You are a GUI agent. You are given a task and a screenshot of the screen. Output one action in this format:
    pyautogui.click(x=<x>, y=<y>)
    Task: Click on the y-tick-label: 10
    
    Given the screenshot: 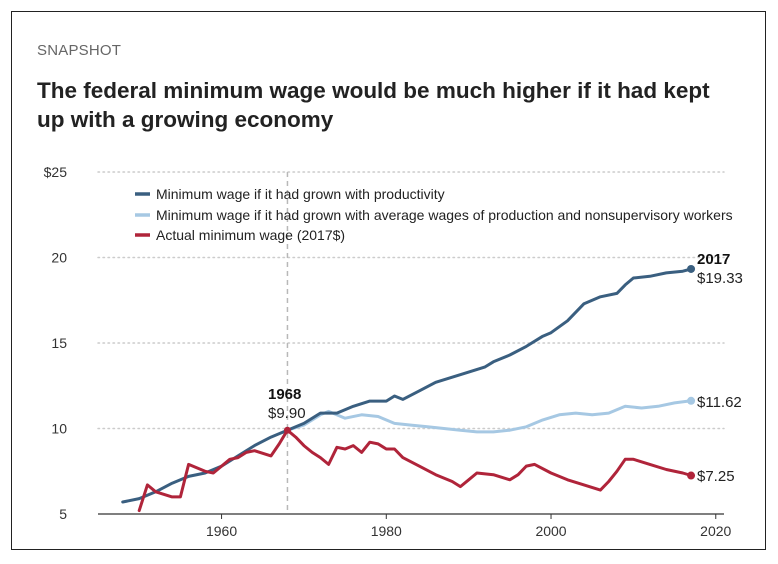 What is the action you would take?
    pyautogui.click(x=59, y=429)
    